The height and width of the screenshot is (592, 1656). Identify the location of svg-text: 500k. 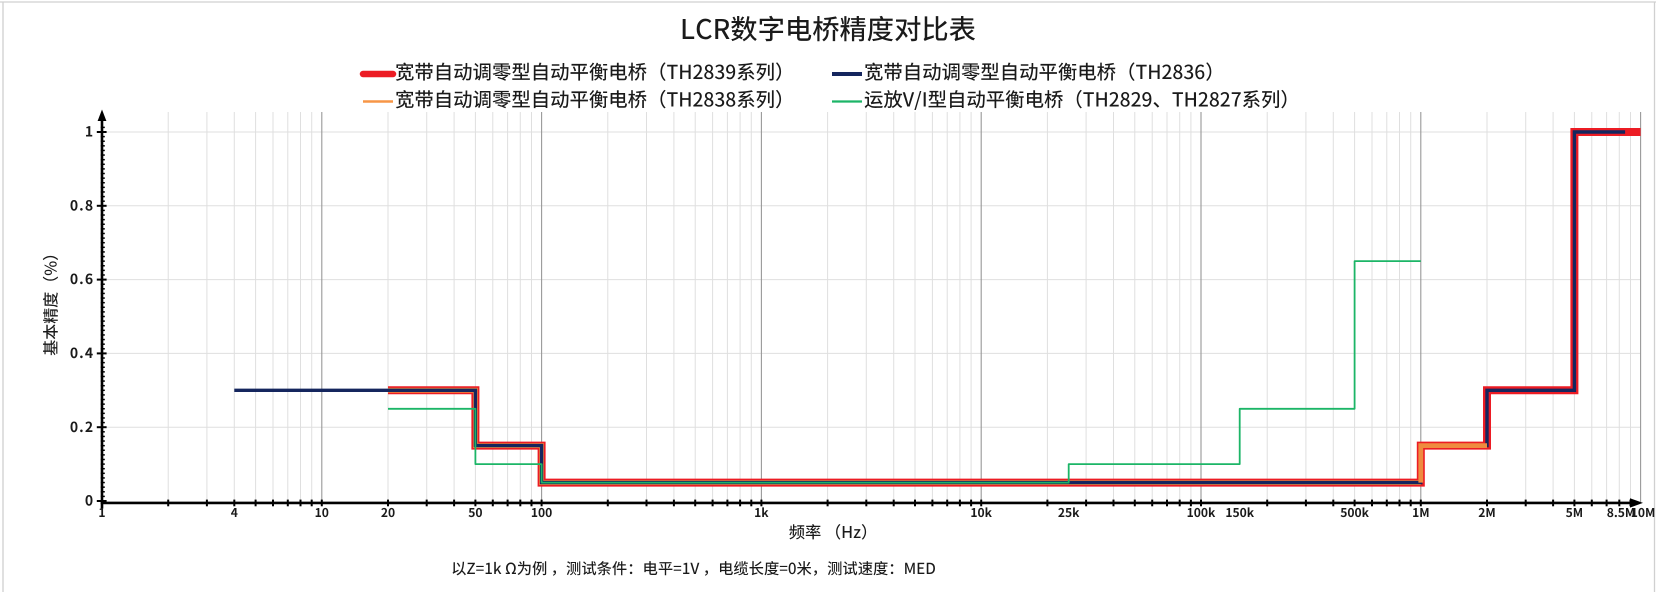
(1354, 512).